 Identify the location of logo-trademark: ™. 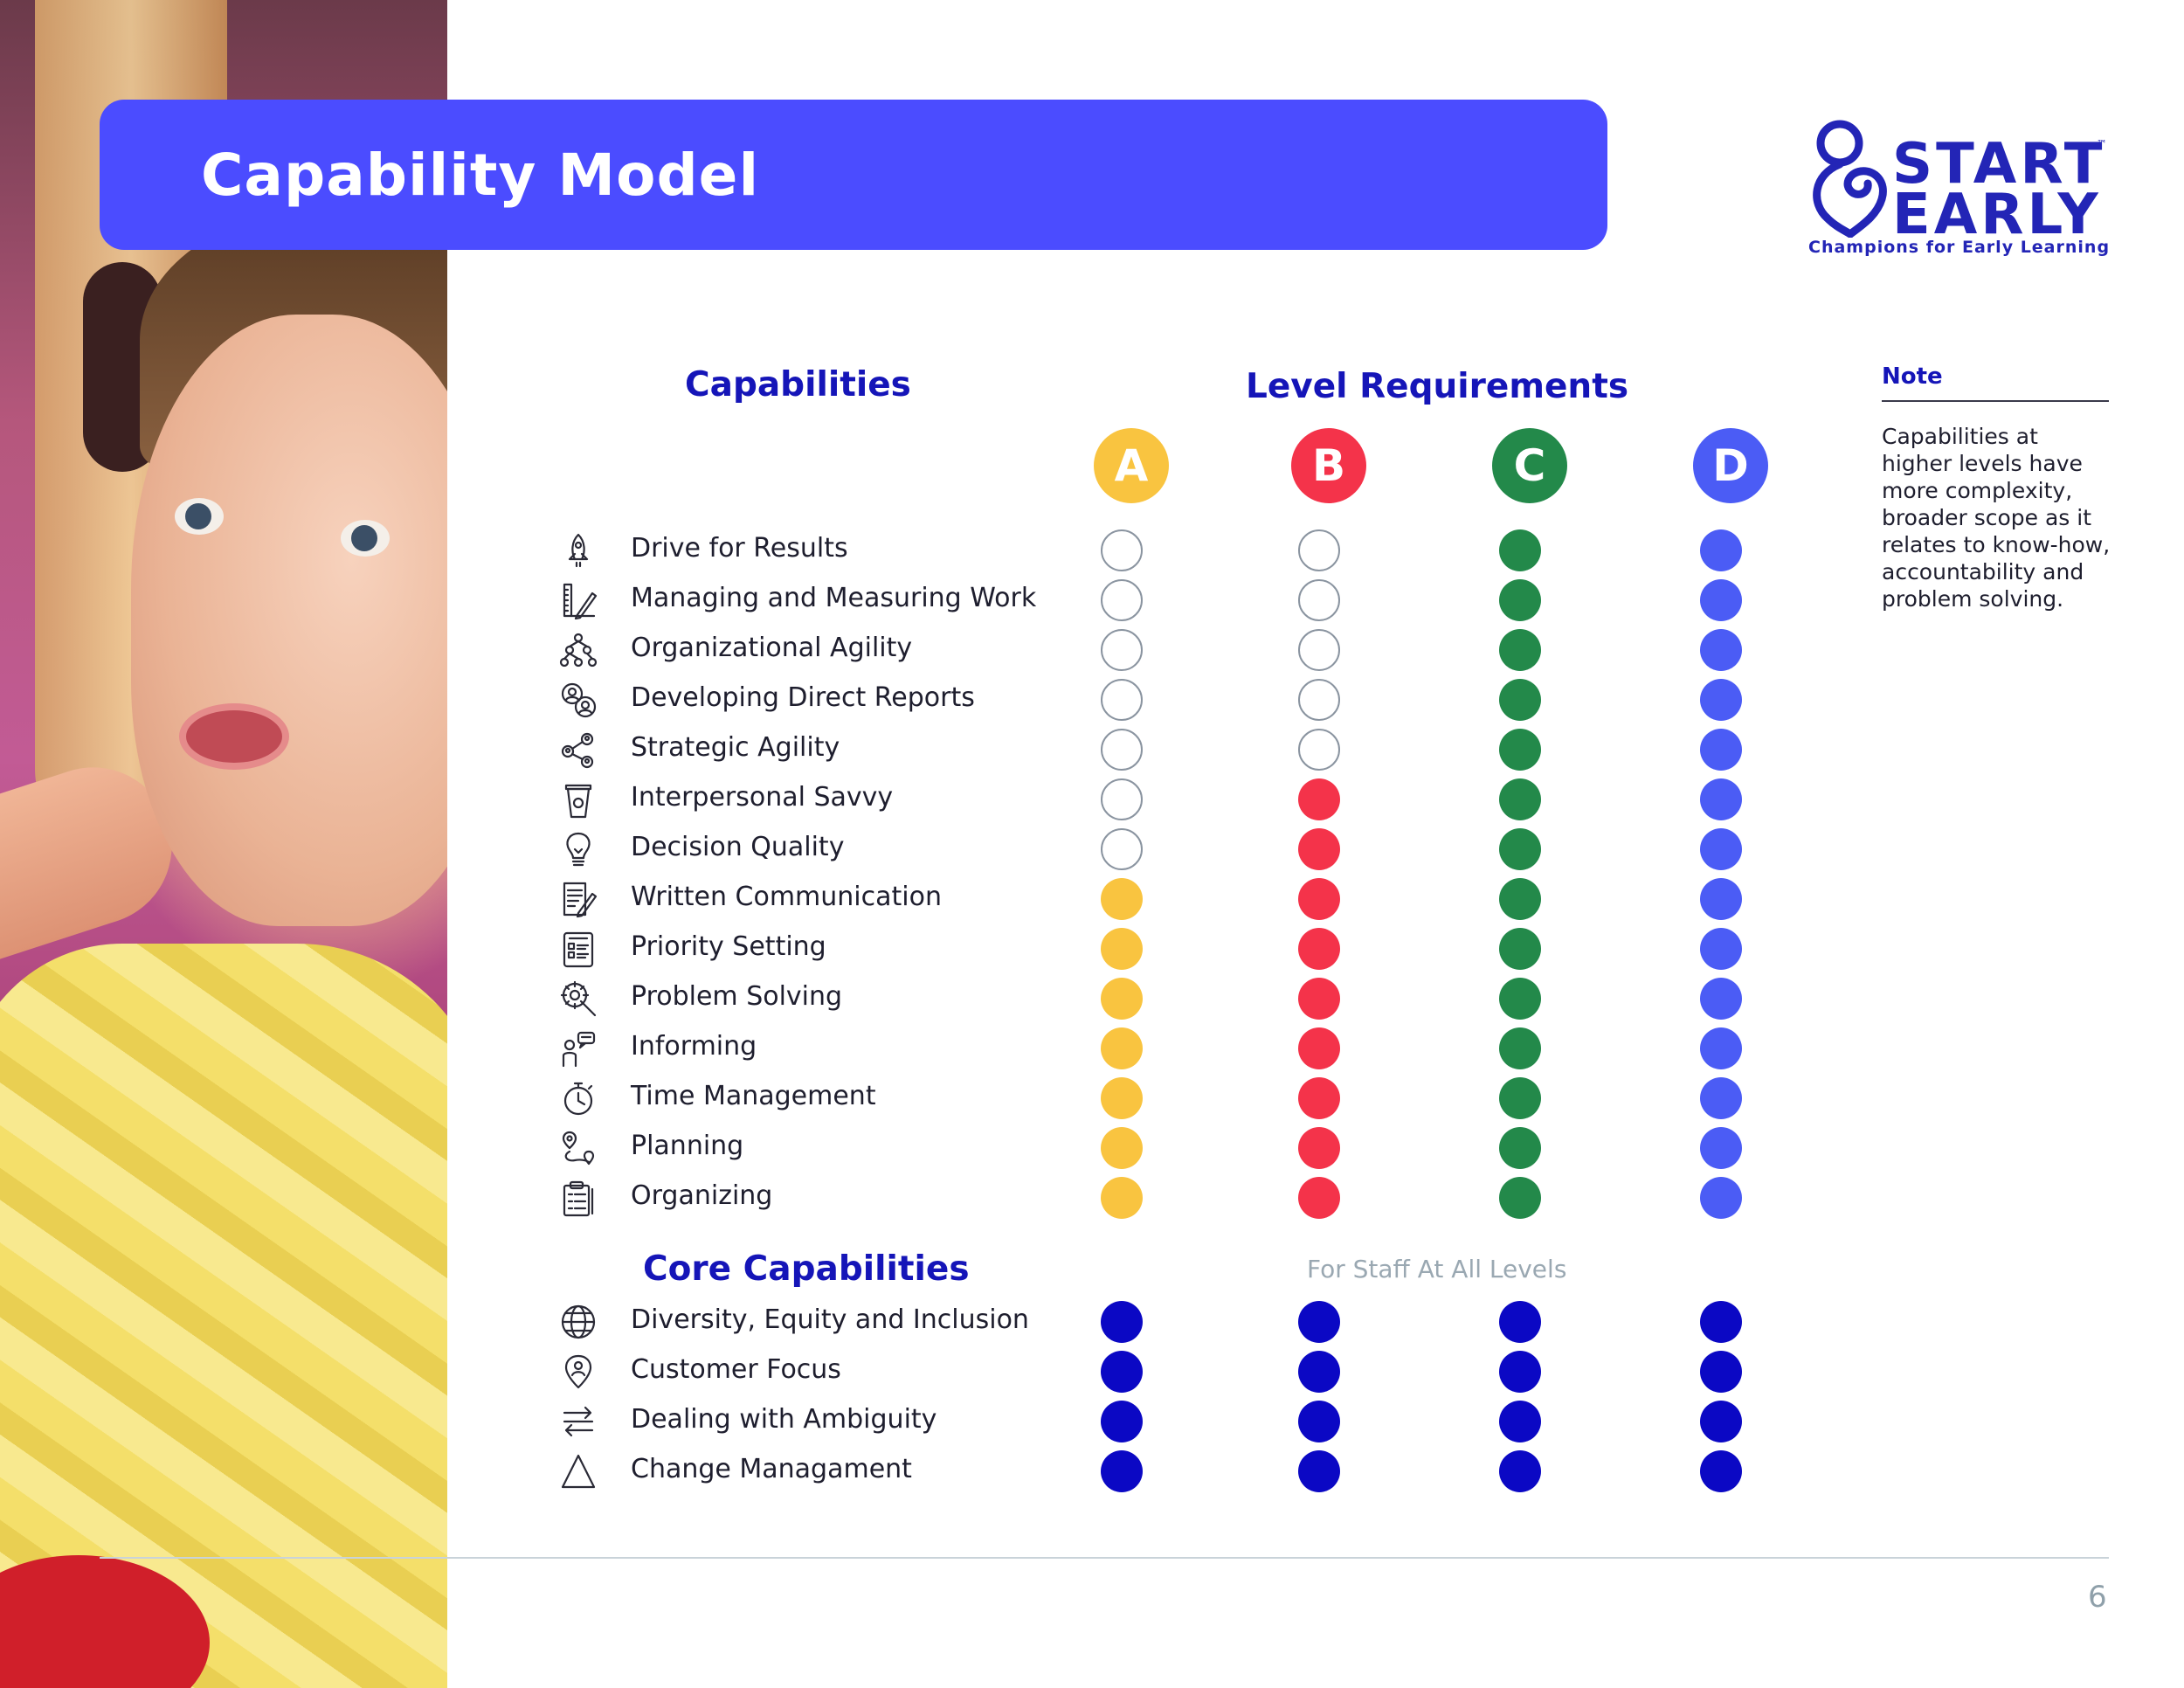
(2102, 144).